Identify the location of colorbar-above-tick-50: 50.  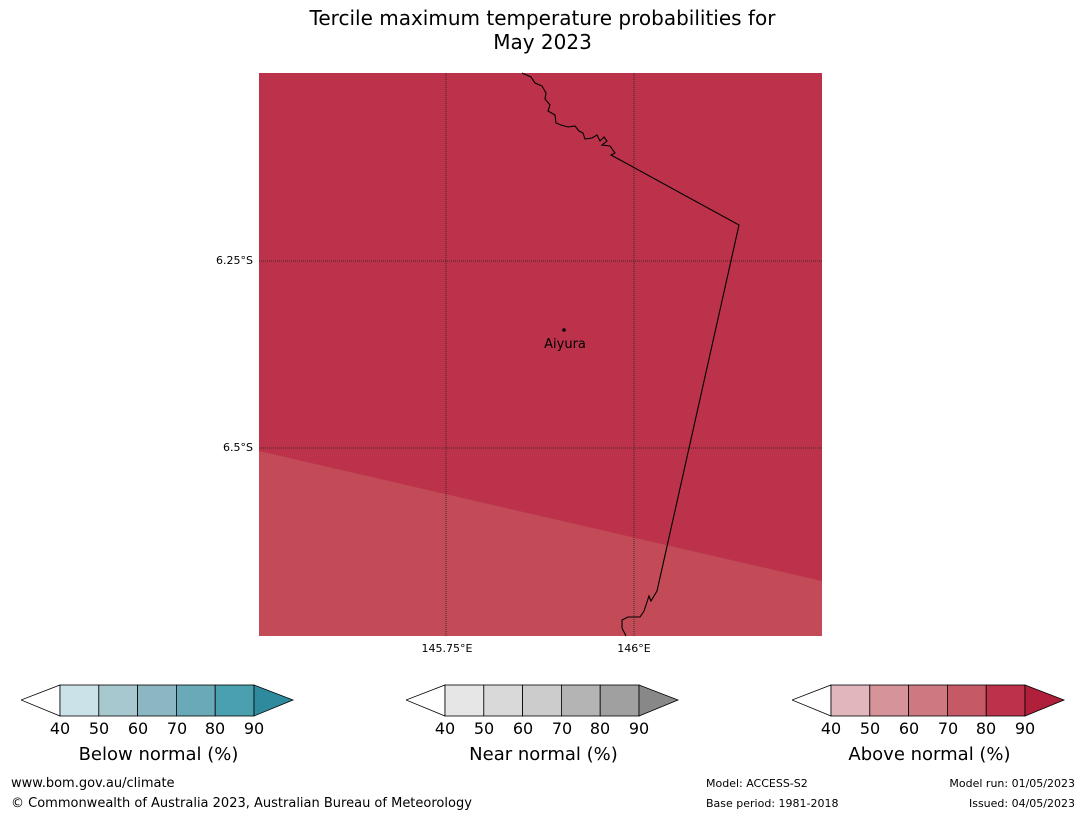
(870, 728).